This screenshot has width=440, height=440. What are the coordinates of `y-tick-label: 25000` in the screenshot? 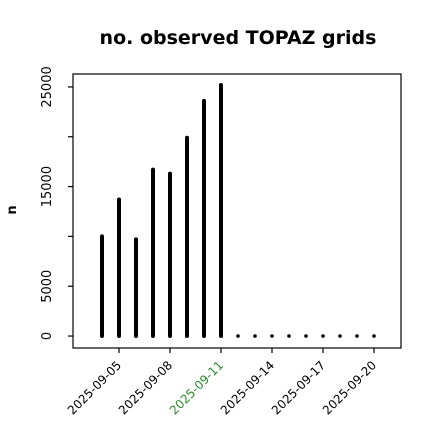 It's located at (47, 86).